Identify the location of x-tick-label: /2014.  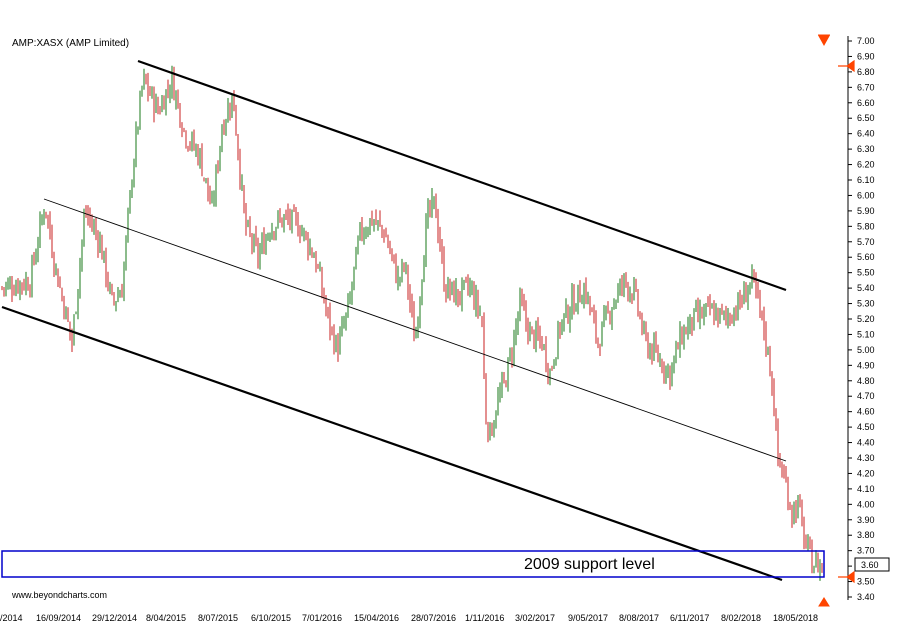
(11, 618).